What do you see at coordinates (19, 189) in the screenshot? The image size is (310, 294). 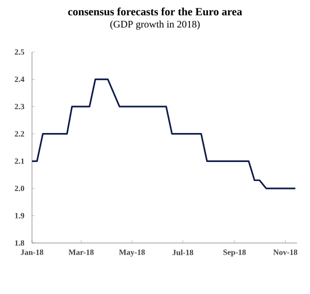 I see `y-tick-label: 2.0` at bounding box center [19, 189].